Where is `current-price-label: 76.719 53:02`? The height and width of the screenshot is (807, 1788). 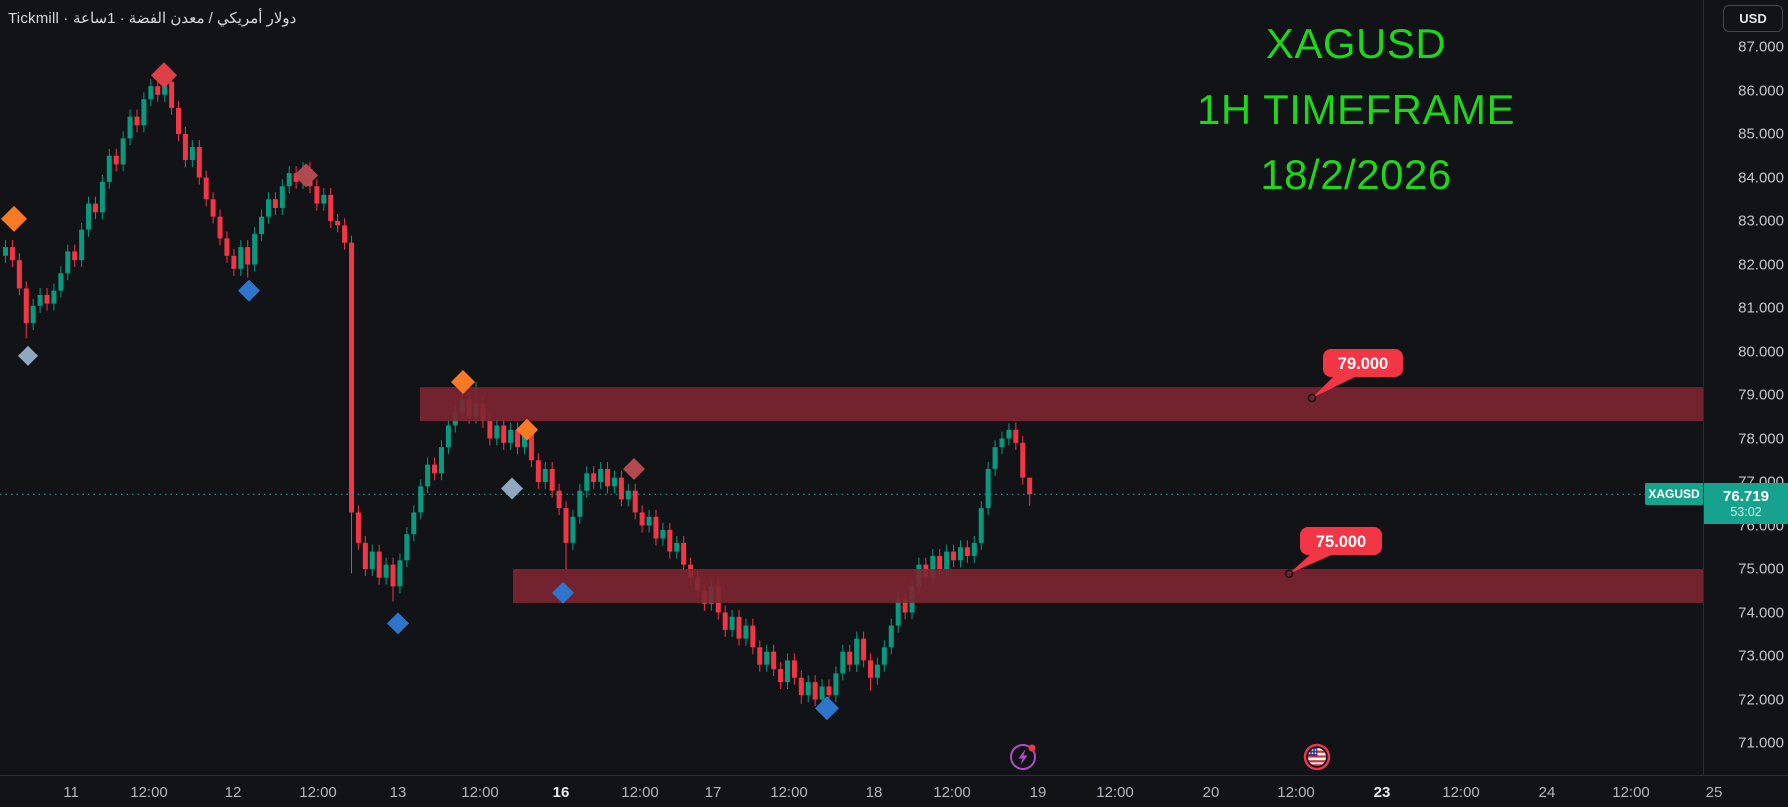
current-price-label: 76.719 53:02 is located at coordinates (1746, 504).